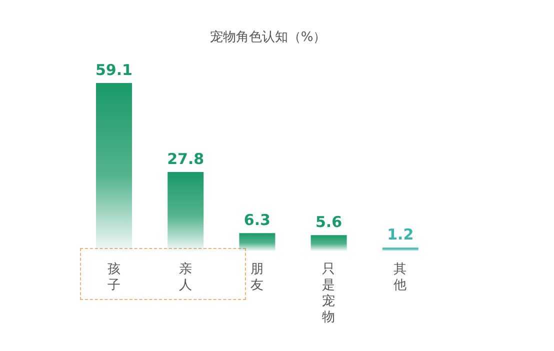  Describe the element at coordinates (185, 159) in the screenshot. I see `data-label: 27.8` at that location.